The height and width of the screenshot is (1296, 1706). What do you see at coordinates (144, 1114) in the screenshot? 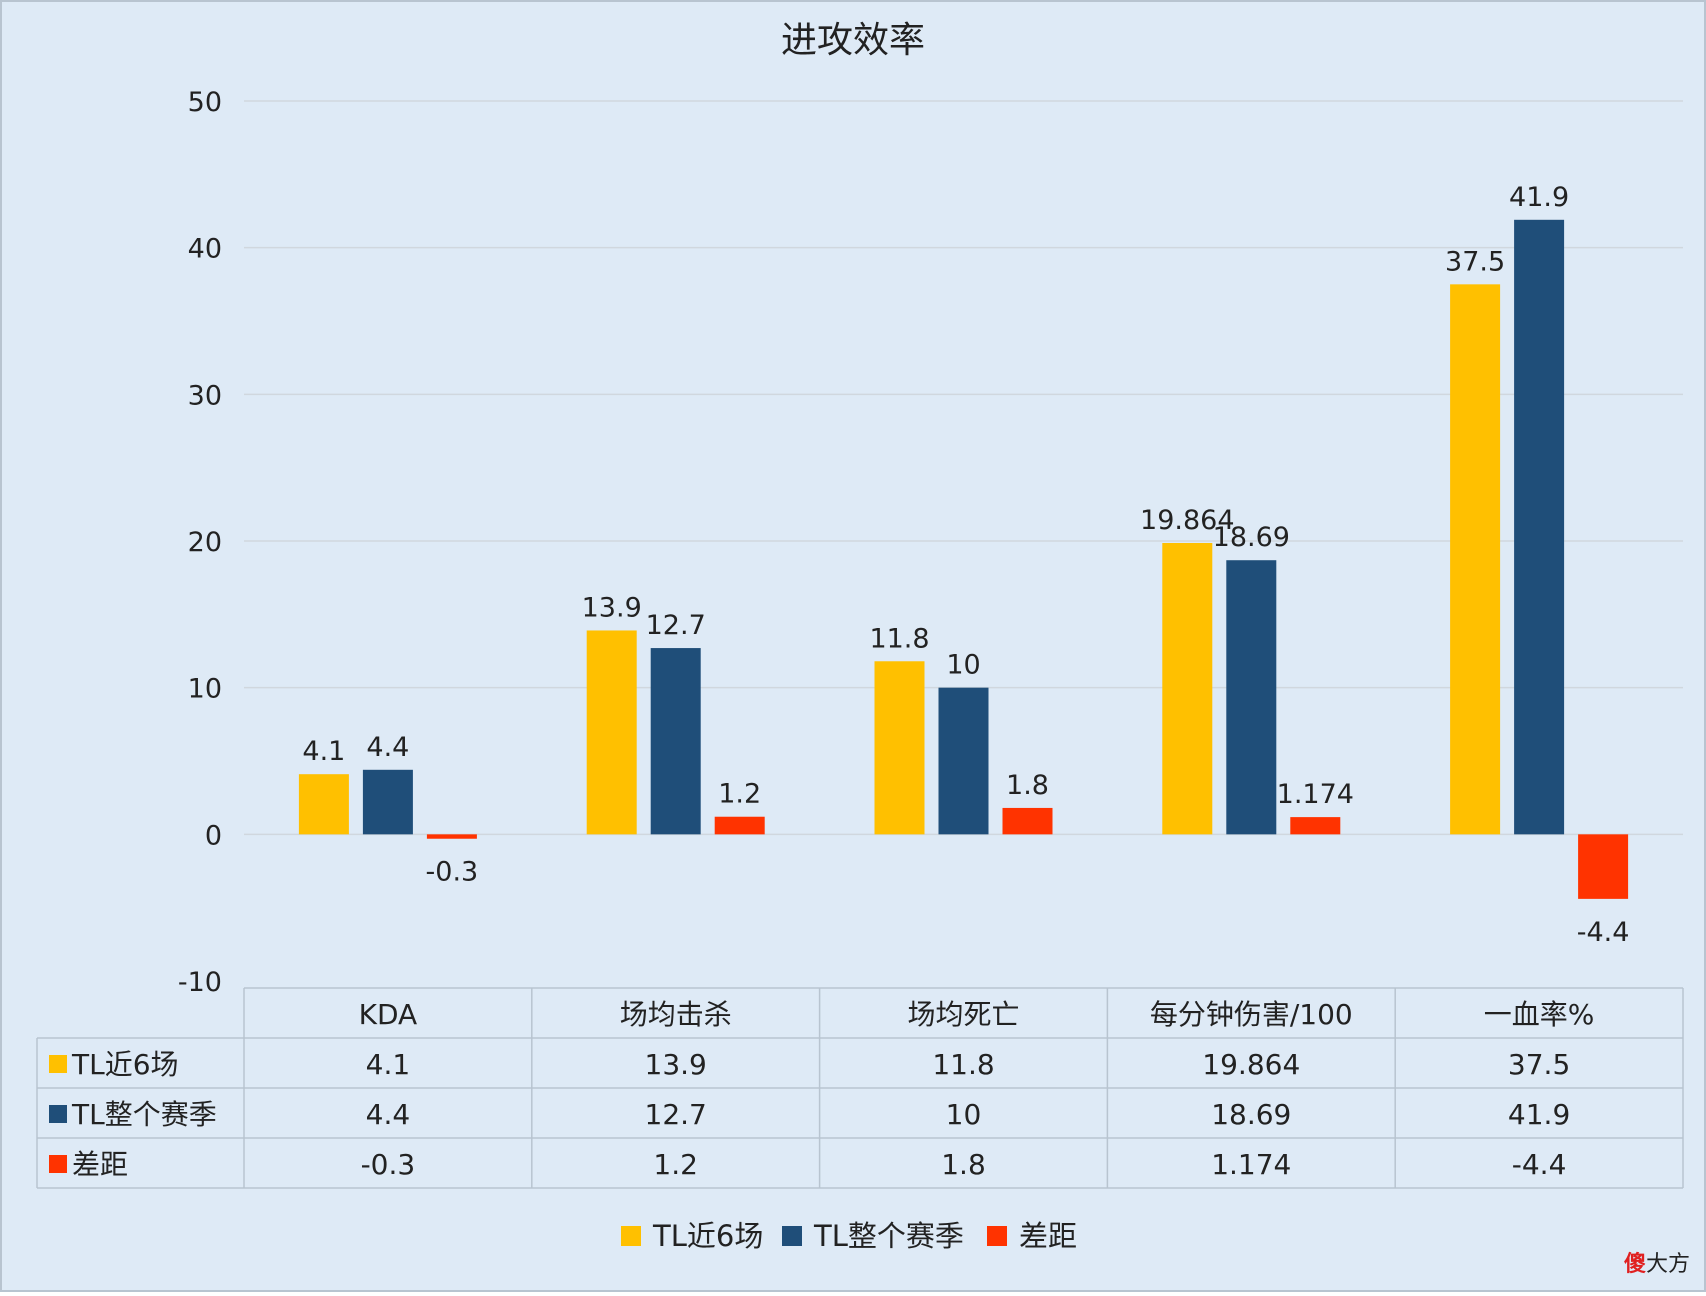
I see `table-series-name: TL整个赛季` at bounding box center [144, 1114].